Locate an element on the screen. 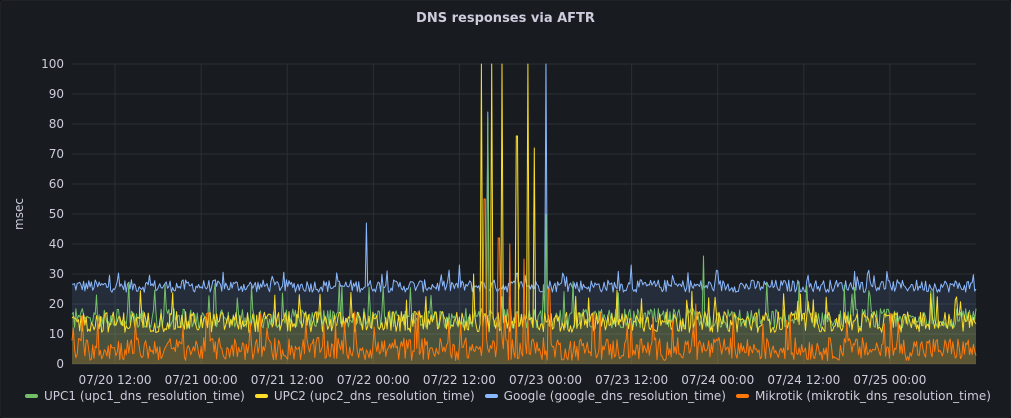  legend-label-upc2: UPC2 (upc2_dns_resolution_time) is located at coordinates (374, 396).